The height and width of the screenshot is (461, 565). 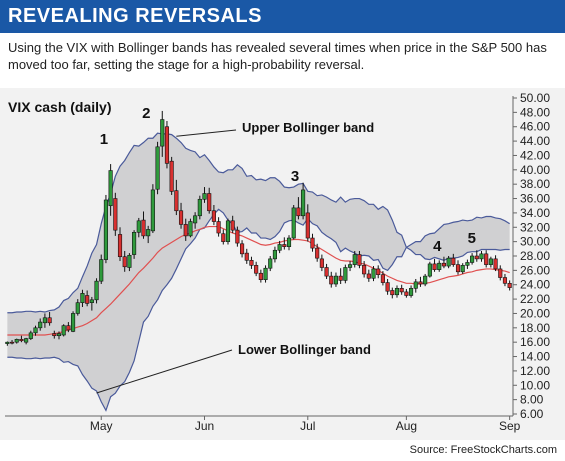 I want to click on y-tick-label: 40.00, so click(x=535, y=170).